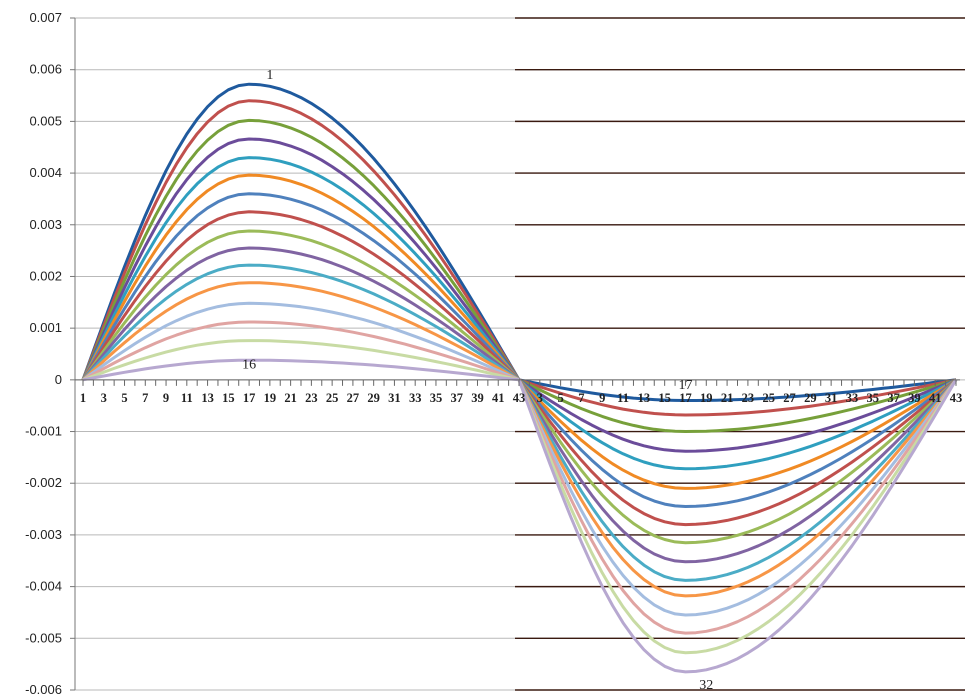  What do you see at coordinates (83, 398) in the screenshot?
I see `x-tick-label: 1` at bounding box center [83, 398].